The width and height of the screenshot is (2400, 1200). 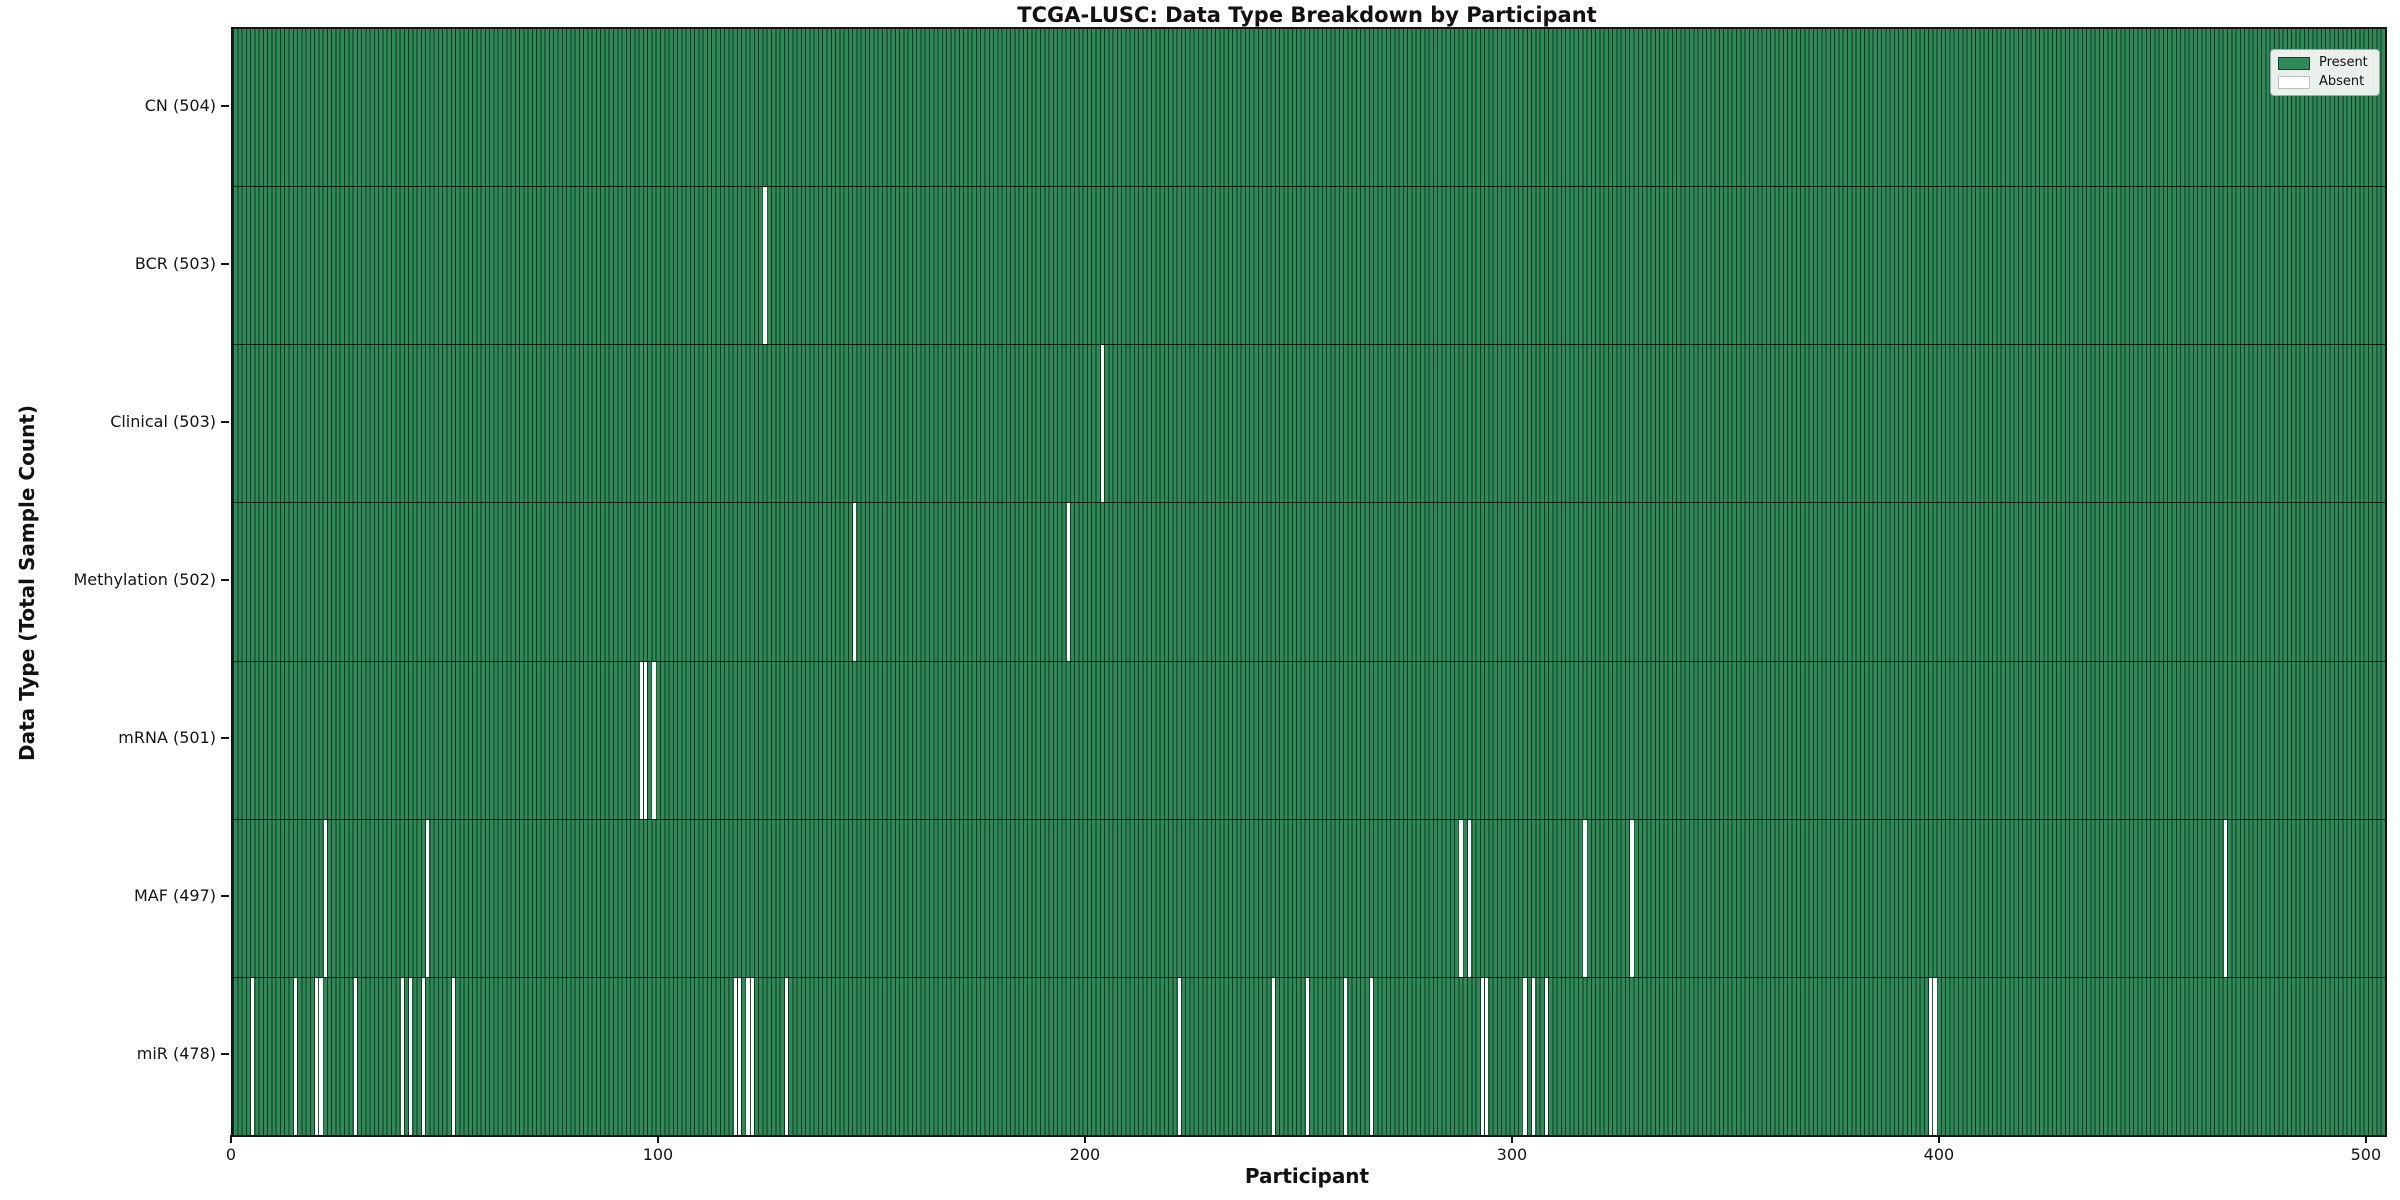 I want to click on legend-item-present: Present, so click(x=2324, y=63).